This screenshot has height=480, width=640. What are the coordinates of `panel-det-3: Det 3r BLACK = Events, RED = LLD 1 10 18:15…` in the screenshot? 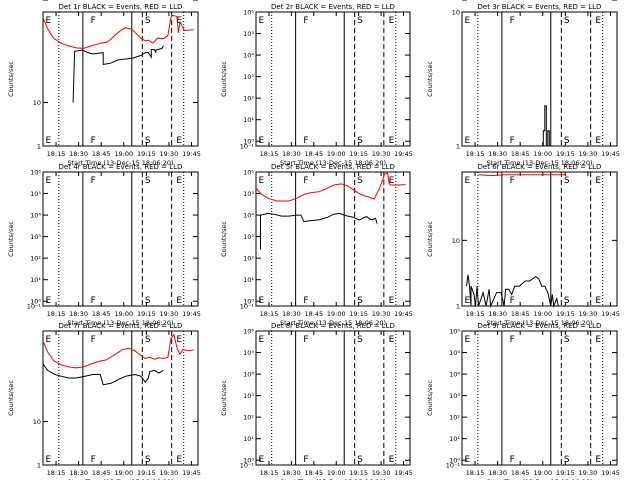 It's located at (523, 85).